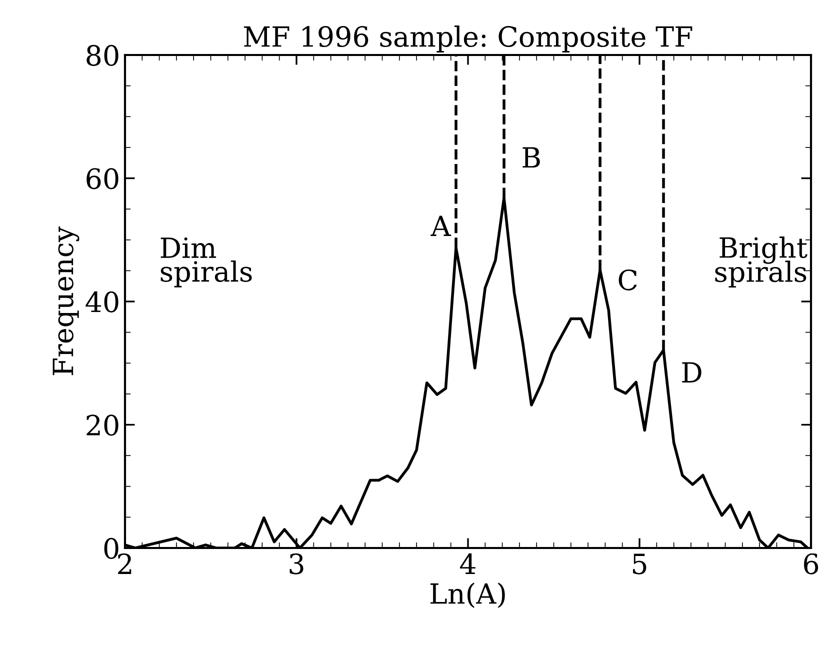 This screenshot has height=654, width=830. Describe the element at coordinates (102, 55) in the screenshot. I see `y-tick-label: 80` at that location.